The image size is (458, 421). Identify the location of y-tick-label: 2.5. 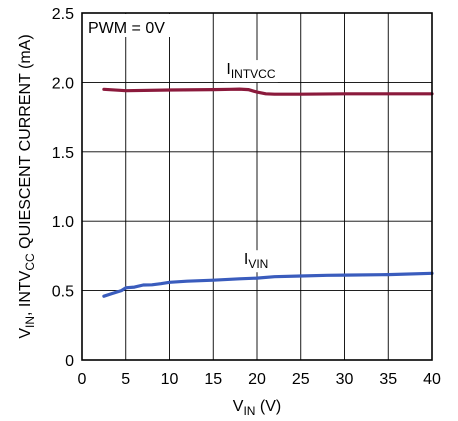
(63, 14).